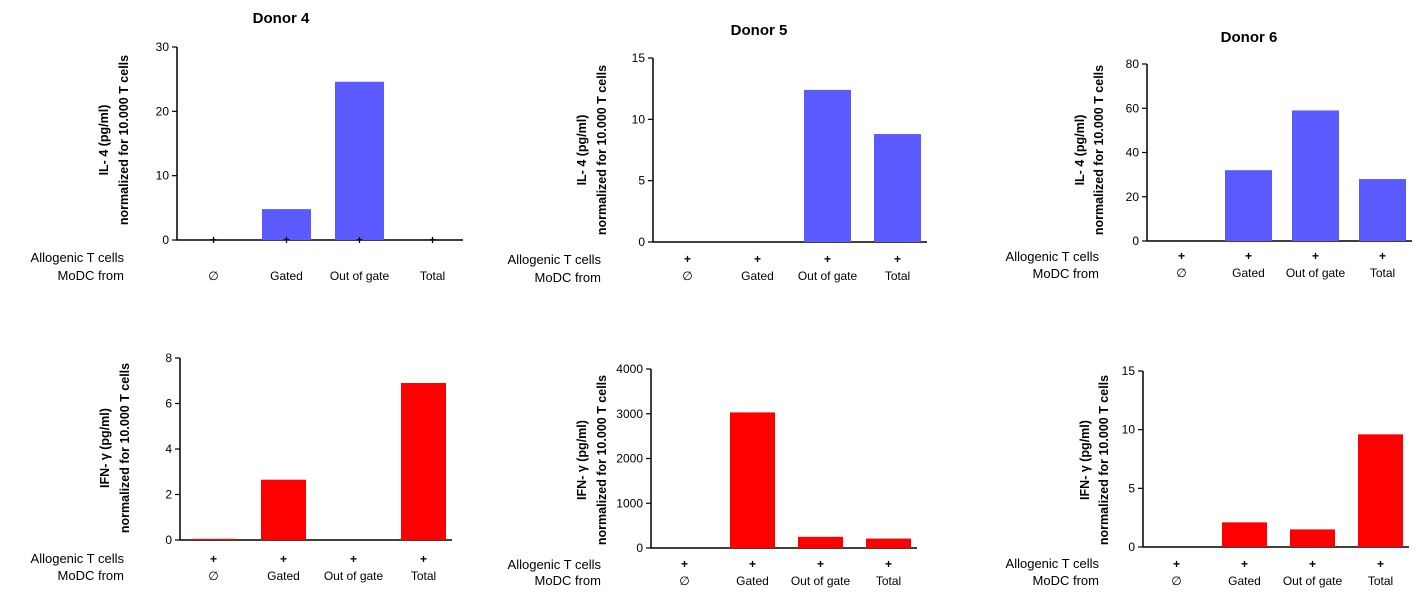 This screenshot has height=592, width=1426. What do you see at coordinates (759, 30) in the screenshot?
I see `chart-title: Donor 5` at bounding box center [759, 30].